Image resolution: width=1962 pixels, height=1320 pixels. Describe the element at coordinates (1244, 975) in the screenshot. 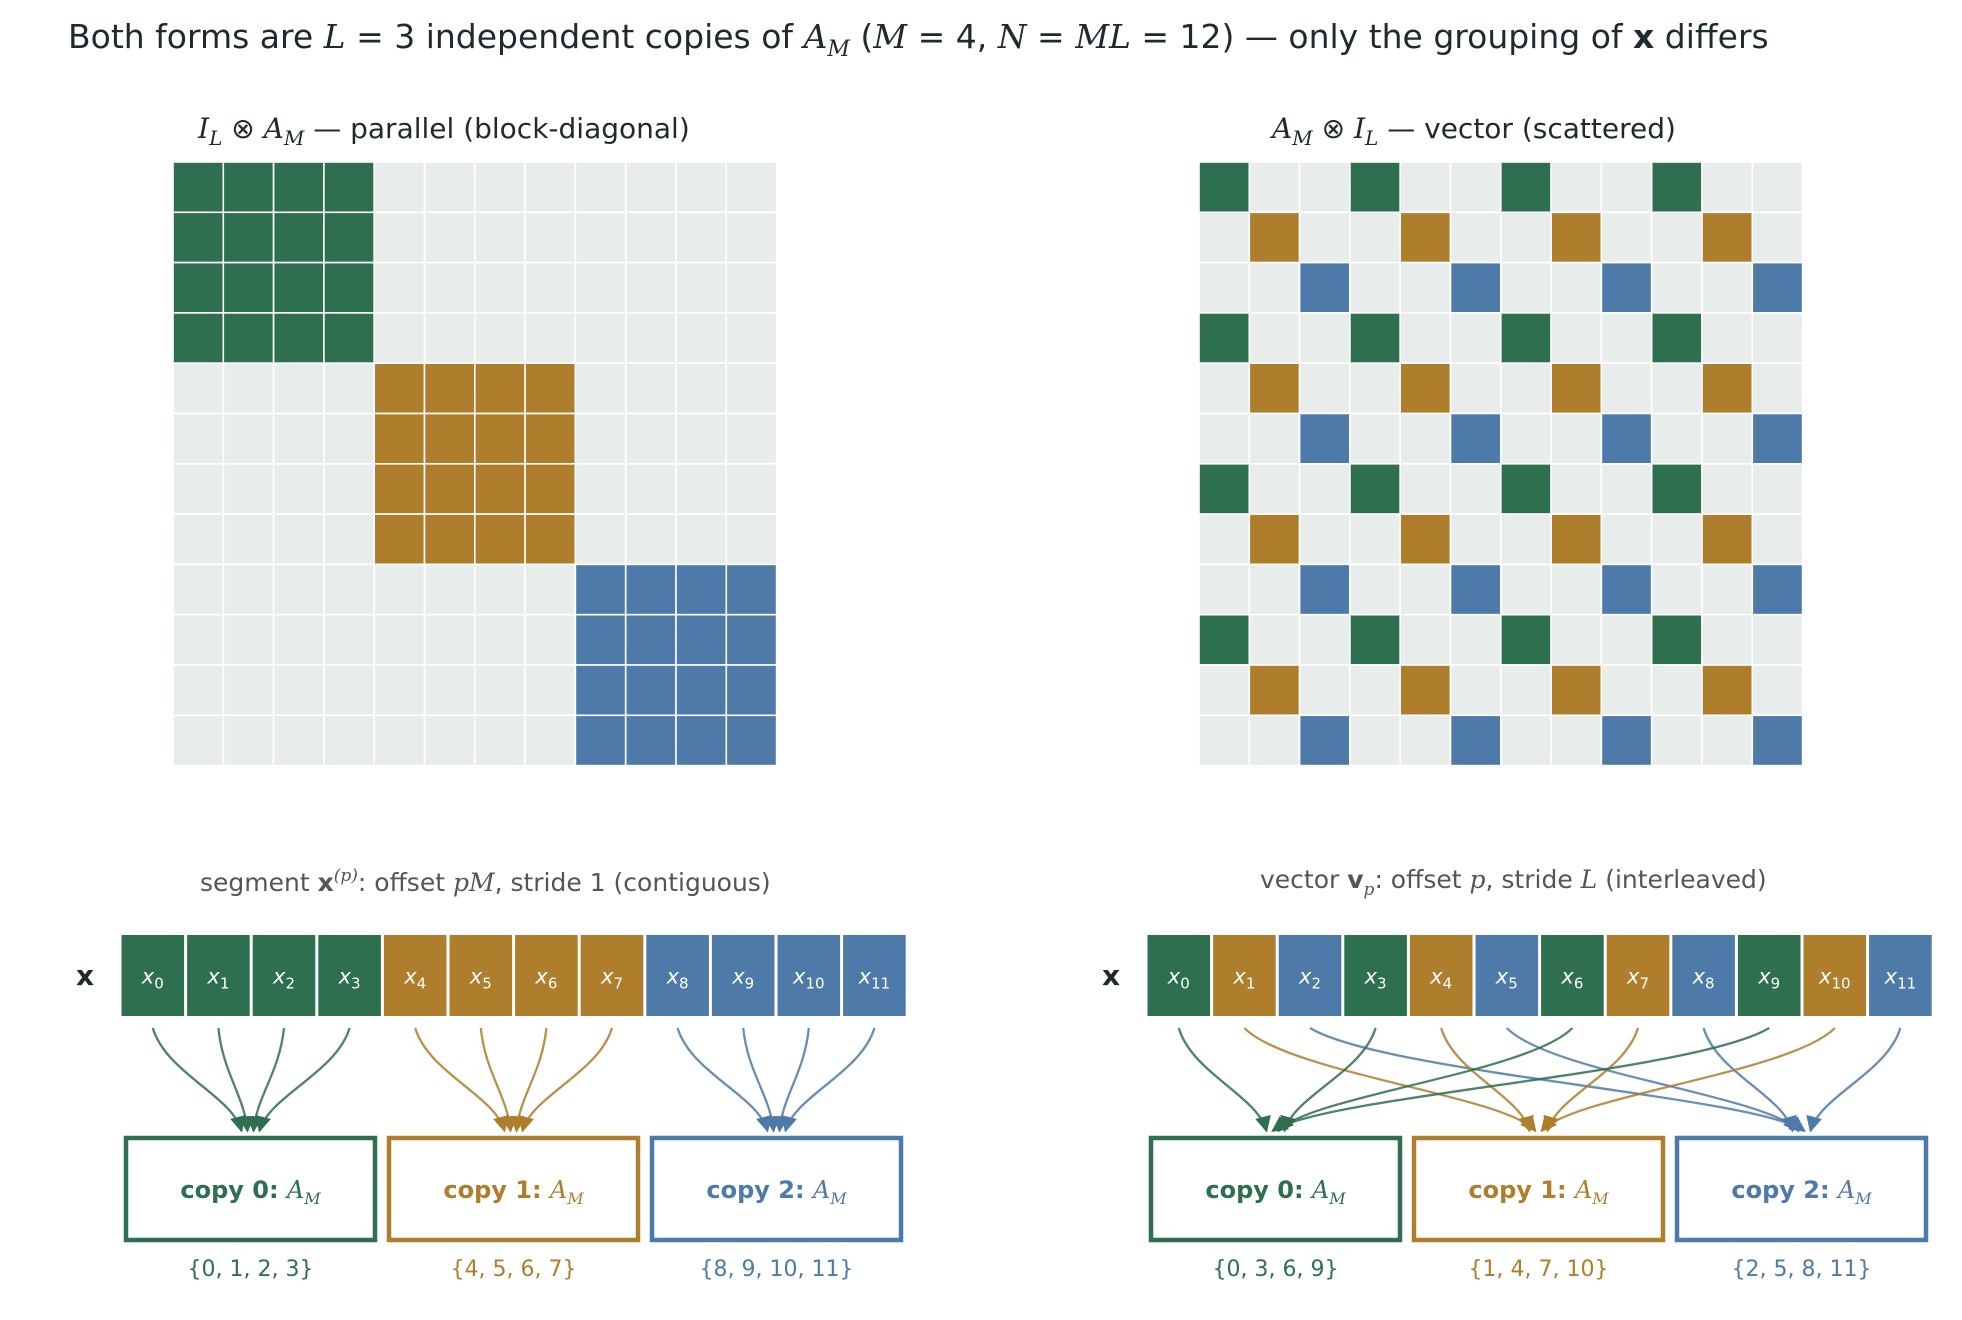

I see `vector-cell-x1` at that location.